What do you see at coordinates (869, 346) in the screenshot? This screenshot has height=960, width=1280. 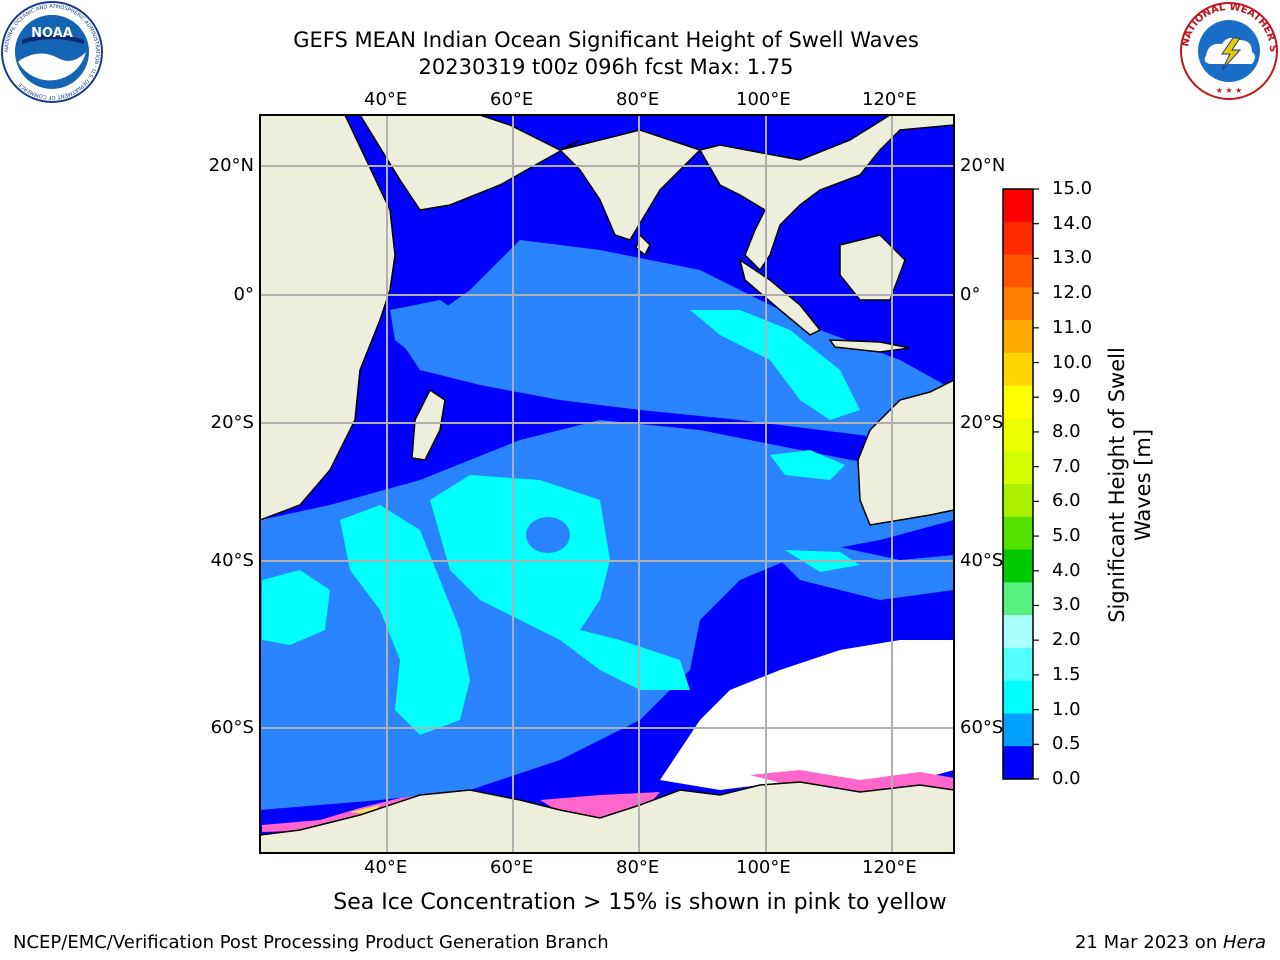 I see `java` at bounding box center [869, 346].